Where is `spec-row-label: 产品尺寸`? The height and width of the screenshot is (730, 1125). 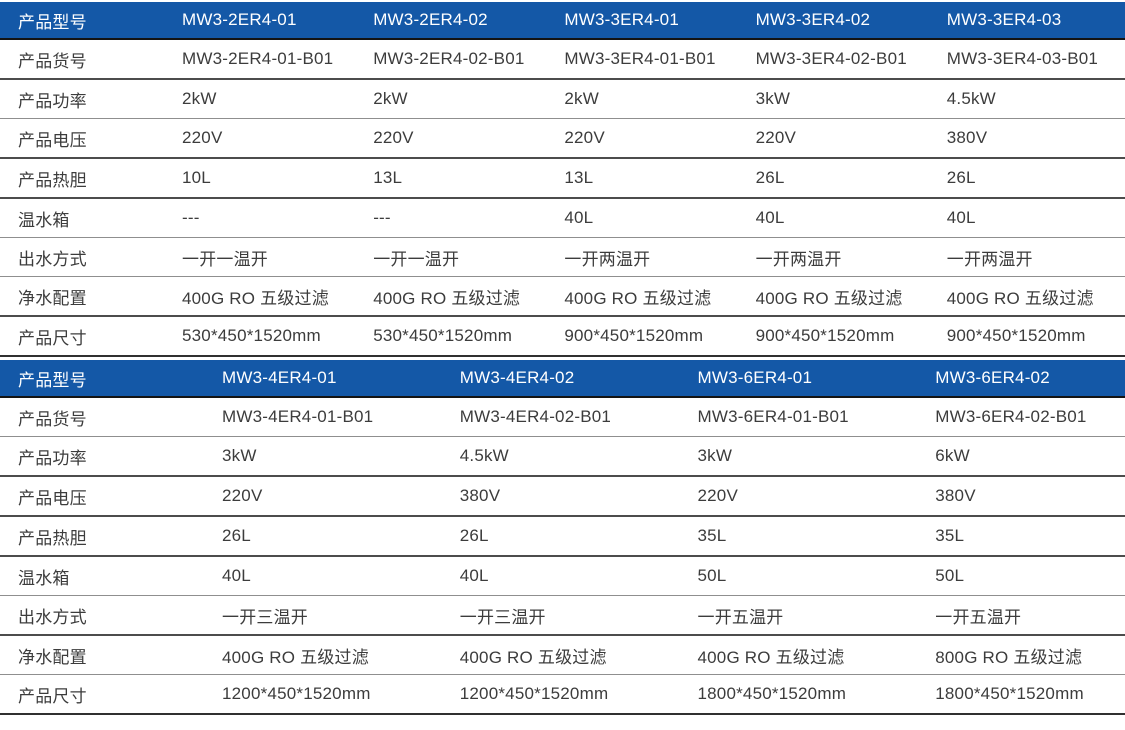
spec-row-label: 产品尺寸 is located at coordinates (87, 694).